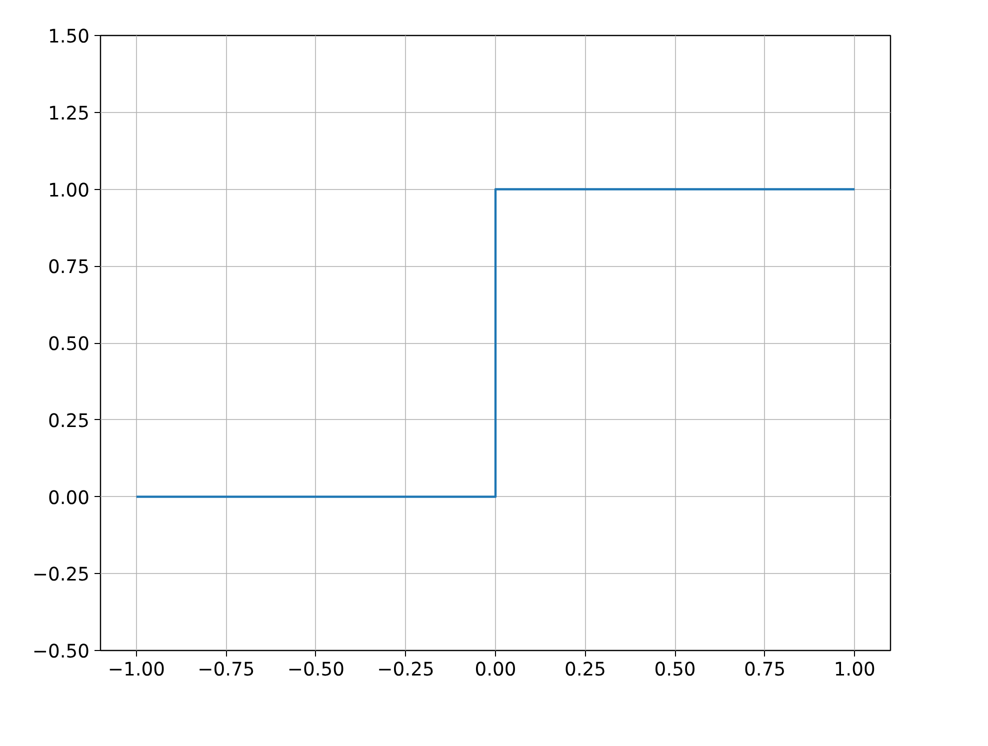 This screenshot has height=746, width=988. Describe the element at coordinates (136, 670) in the screenshot. I see `x-tick-label: −1.00` at that location.